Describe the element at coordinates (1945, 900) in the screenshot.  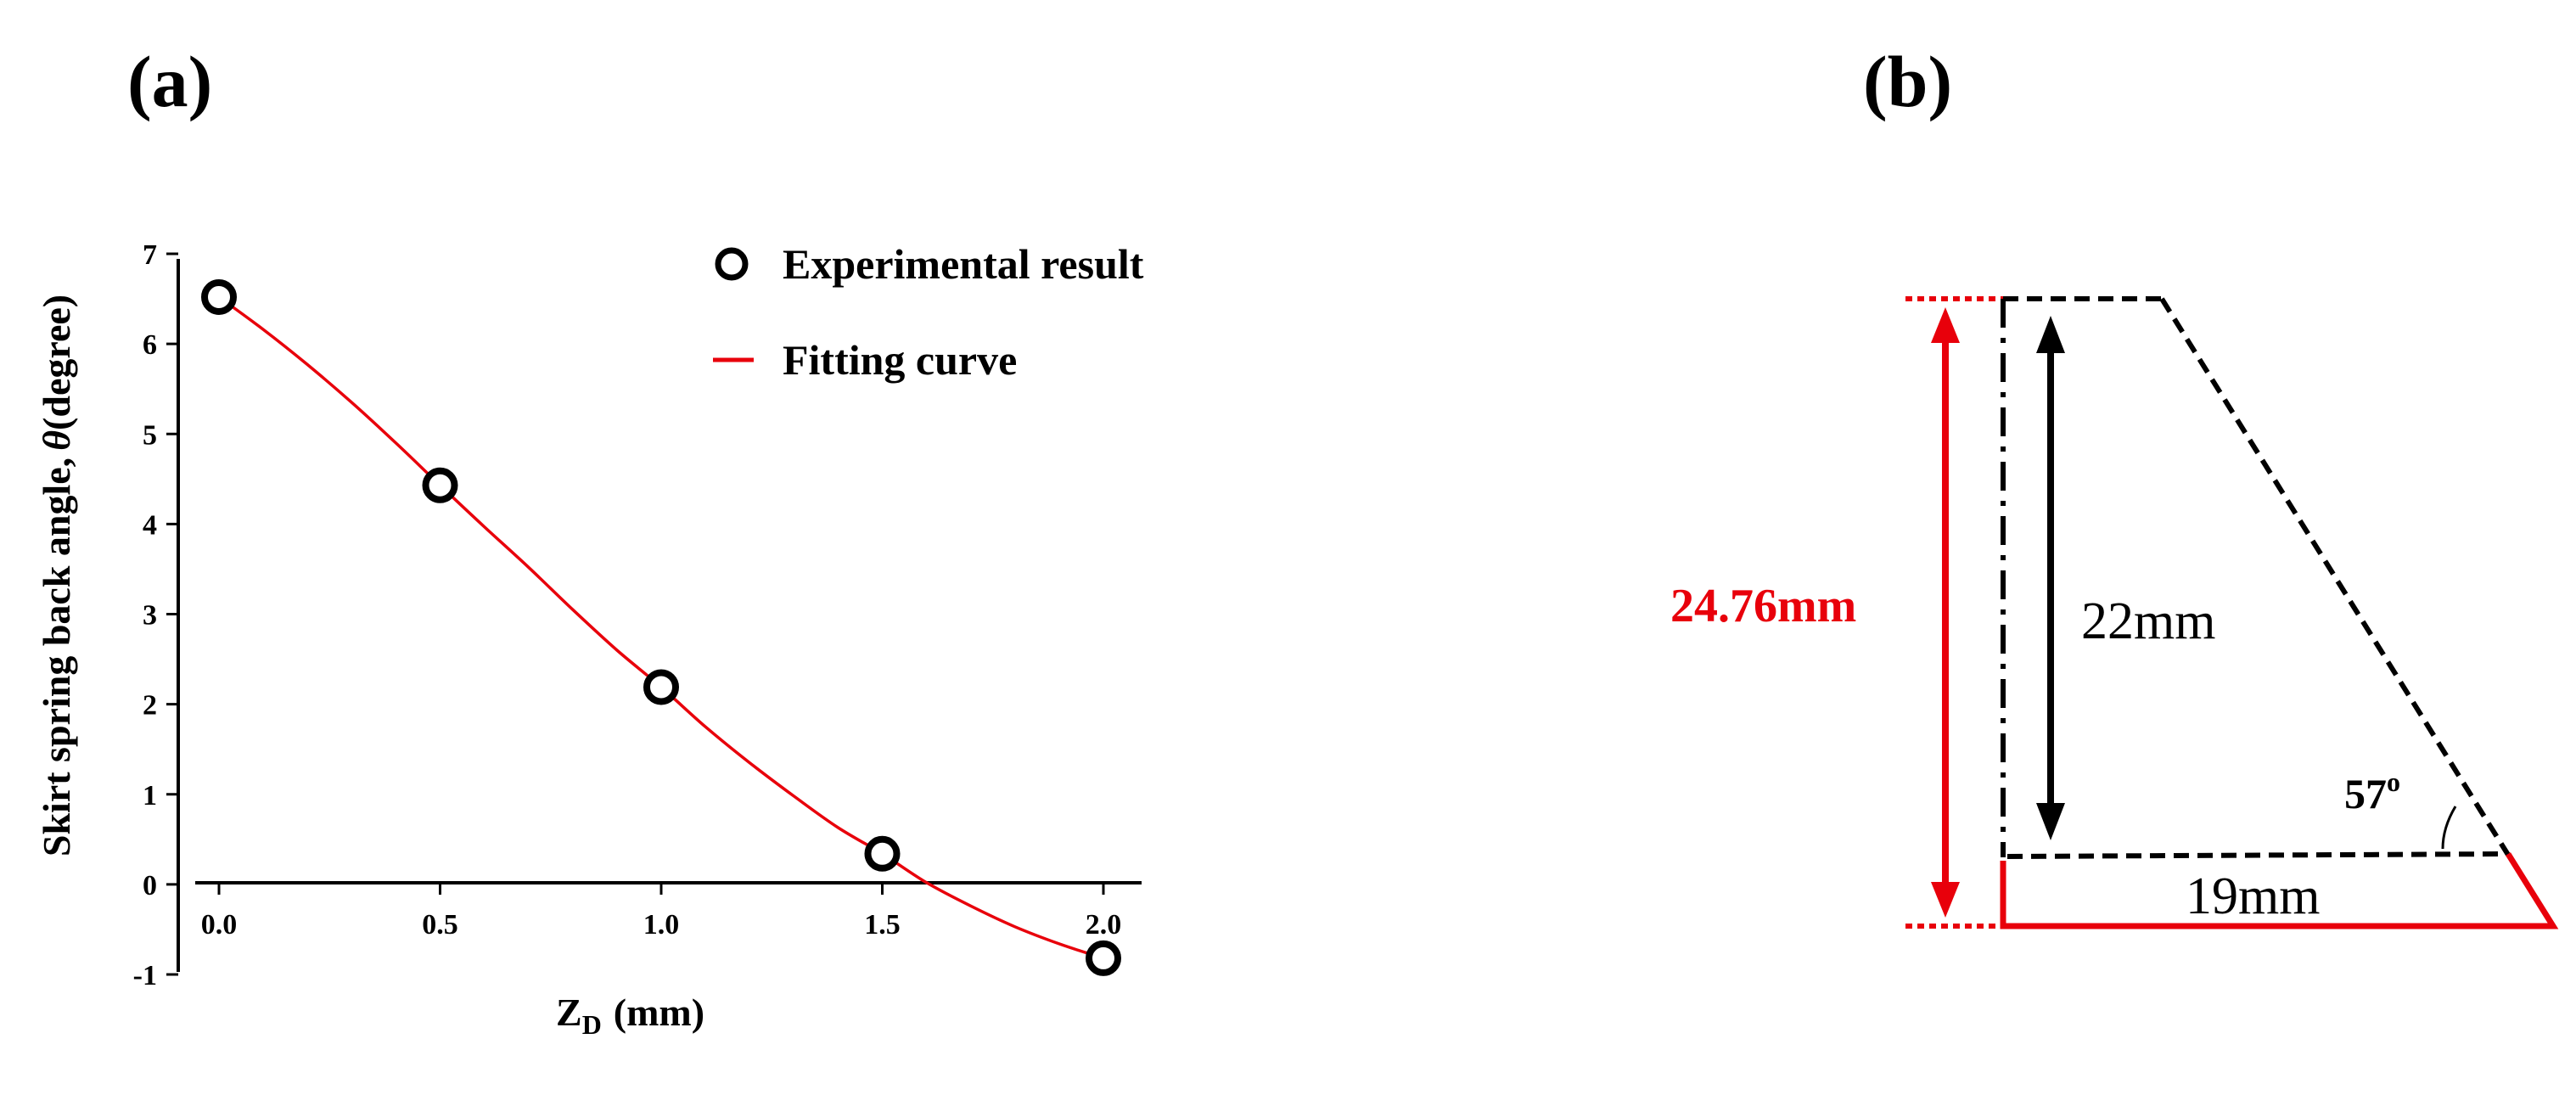
I see `red-arrow-head-bottom` at that location.